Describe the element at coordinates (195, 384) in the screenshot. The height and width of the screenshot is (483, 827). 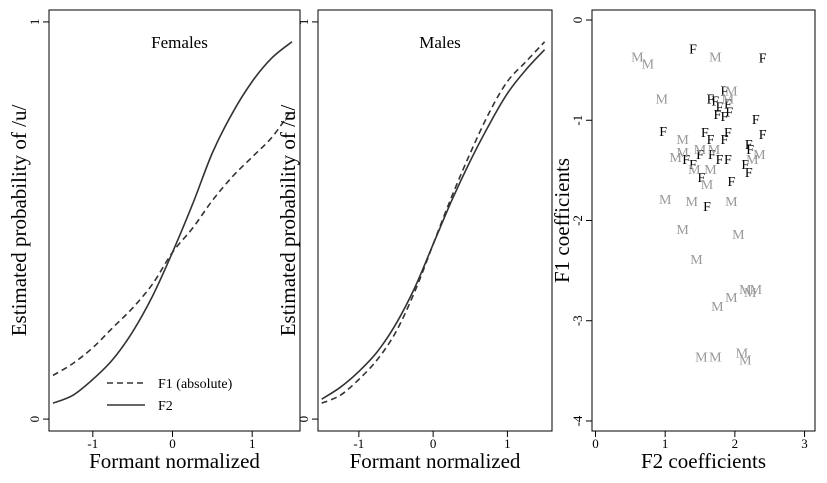
I see `legend-label: F1 (absolute)` at that location.